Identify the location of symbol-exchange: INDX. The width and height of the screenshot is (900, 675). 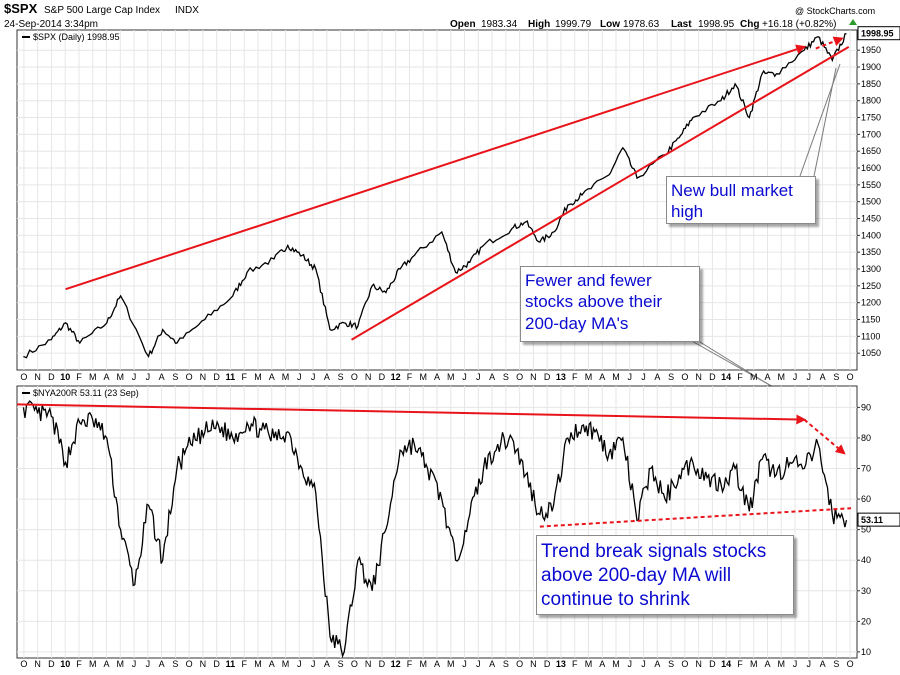
(187, 10).